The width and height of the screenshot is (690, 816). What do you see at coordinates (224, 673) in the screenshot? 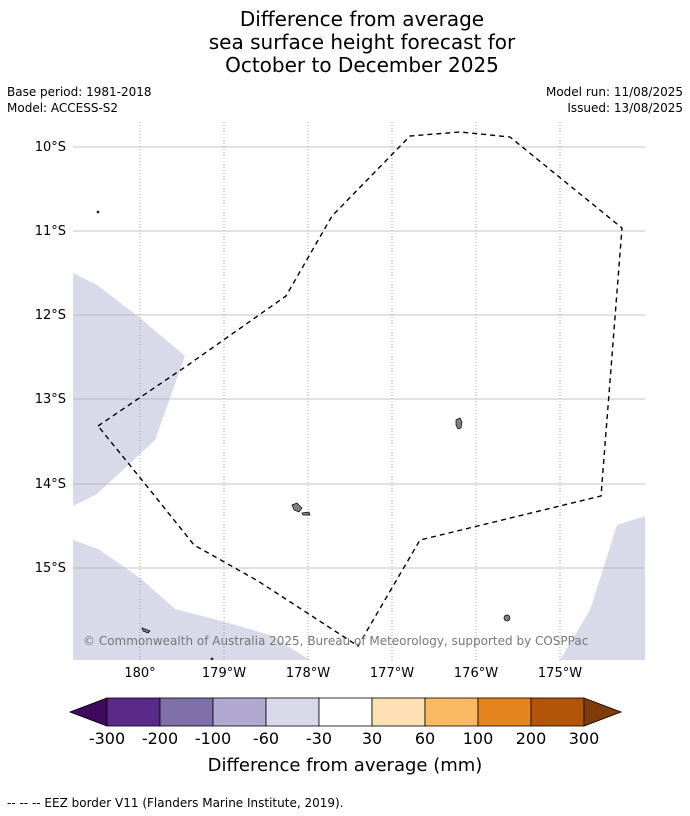
I see `lon-label: 179°W` at bounding box center [224, 673].